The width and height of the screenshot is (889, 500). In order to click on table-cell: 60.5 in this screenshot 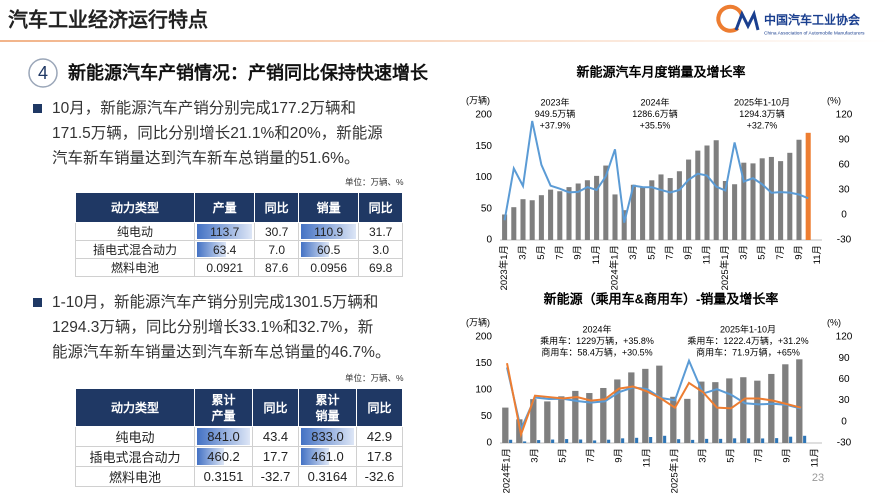, I will do `click(328, 249)`.